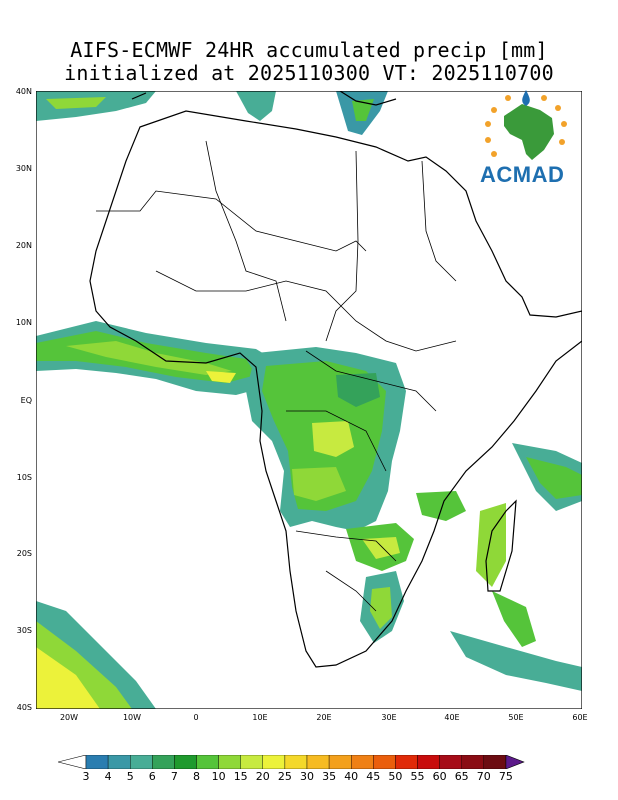 The height and width of the screenshot is (800, 618). What do you see at coordinates (23, 245) in the screenshot?
I see `lat-label-20n: 20N` at bounding box center [23, 245].